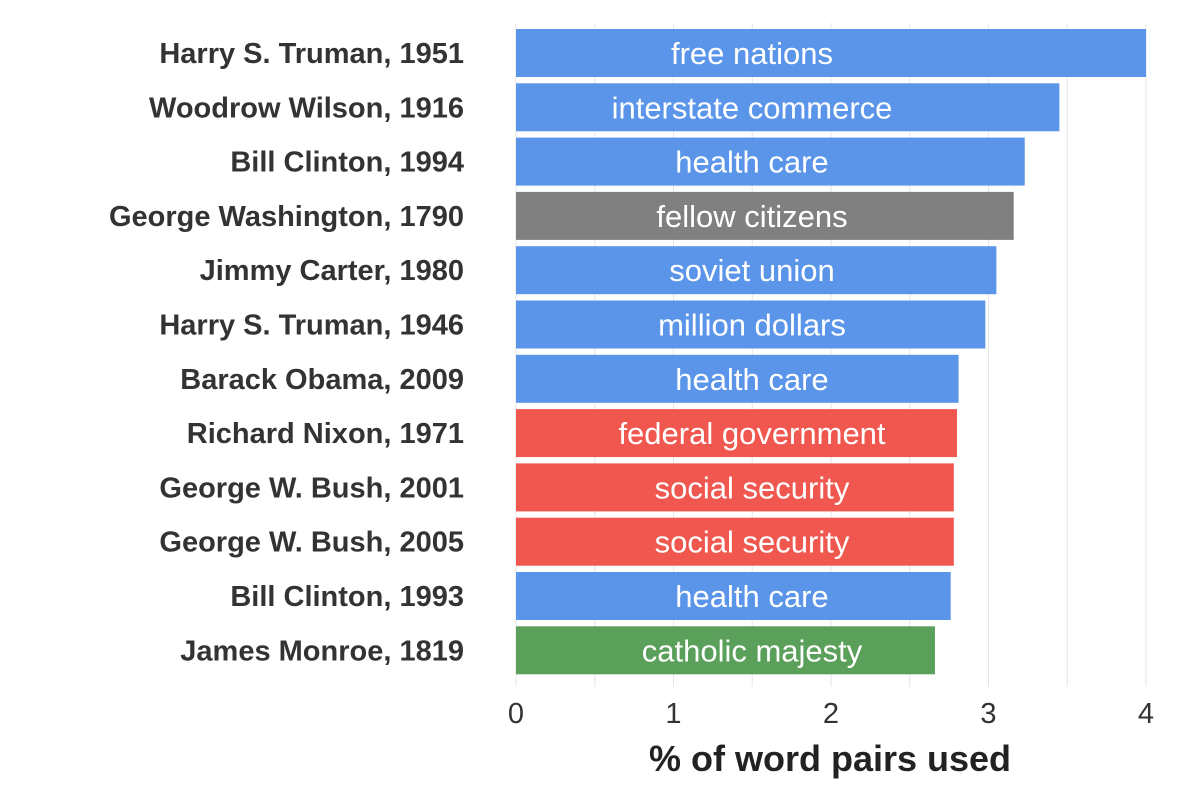 This screenshot has height=797, width=1200. I want to click on x-tick-label: 1, so click(673, 714).